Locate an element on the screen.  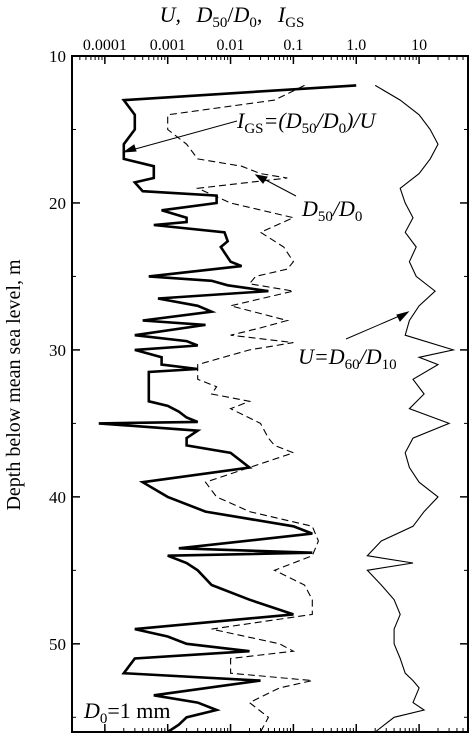
title-u: U, is located at coordinates (170, 14).